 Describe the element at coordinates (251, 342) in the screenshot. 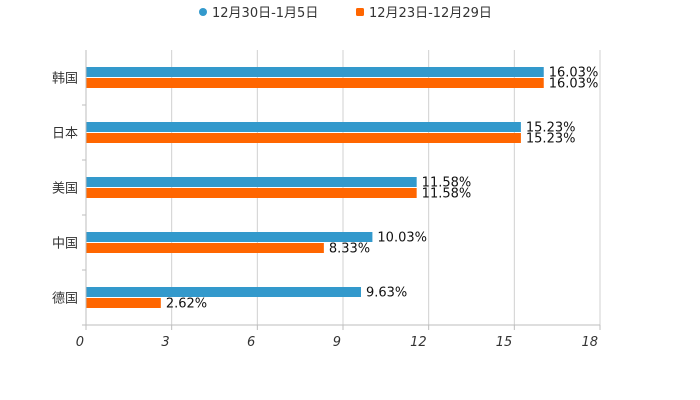

I see `x-tick-label: 6` at that location.